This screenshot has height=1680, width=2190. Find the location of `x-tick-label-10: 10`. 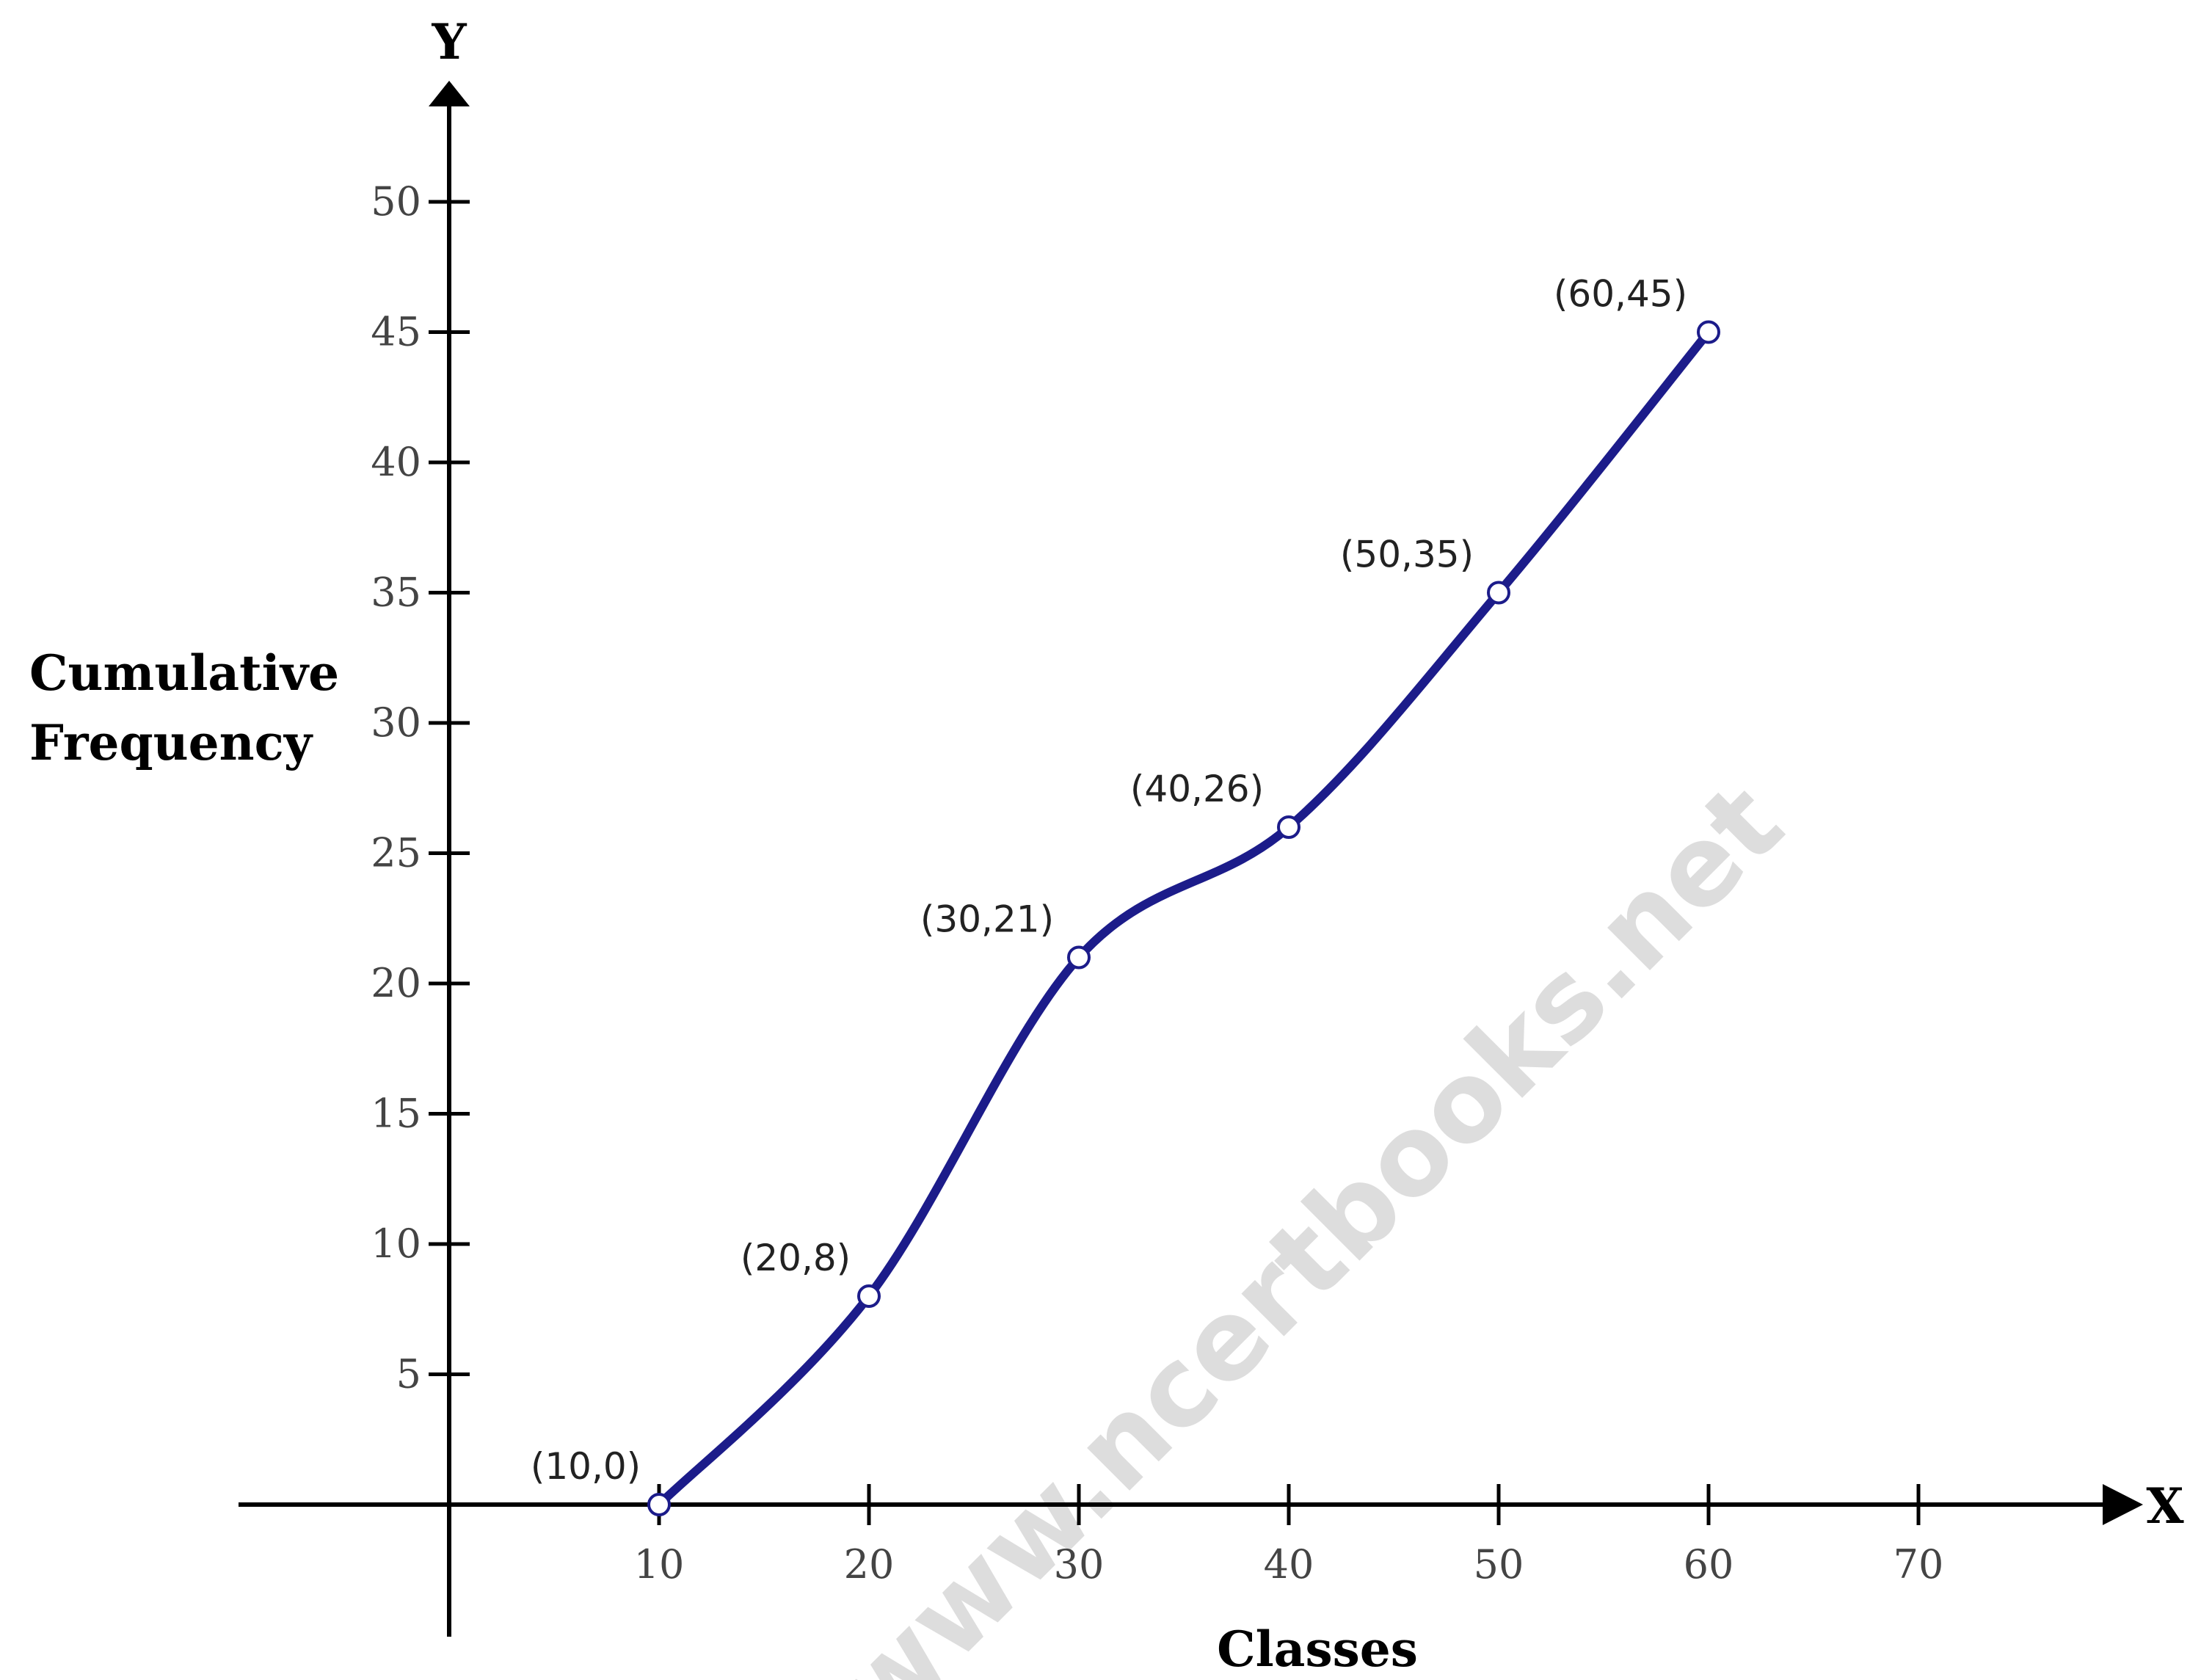

x-tick-label-10: 10 is located at coordinates (659, 1564).